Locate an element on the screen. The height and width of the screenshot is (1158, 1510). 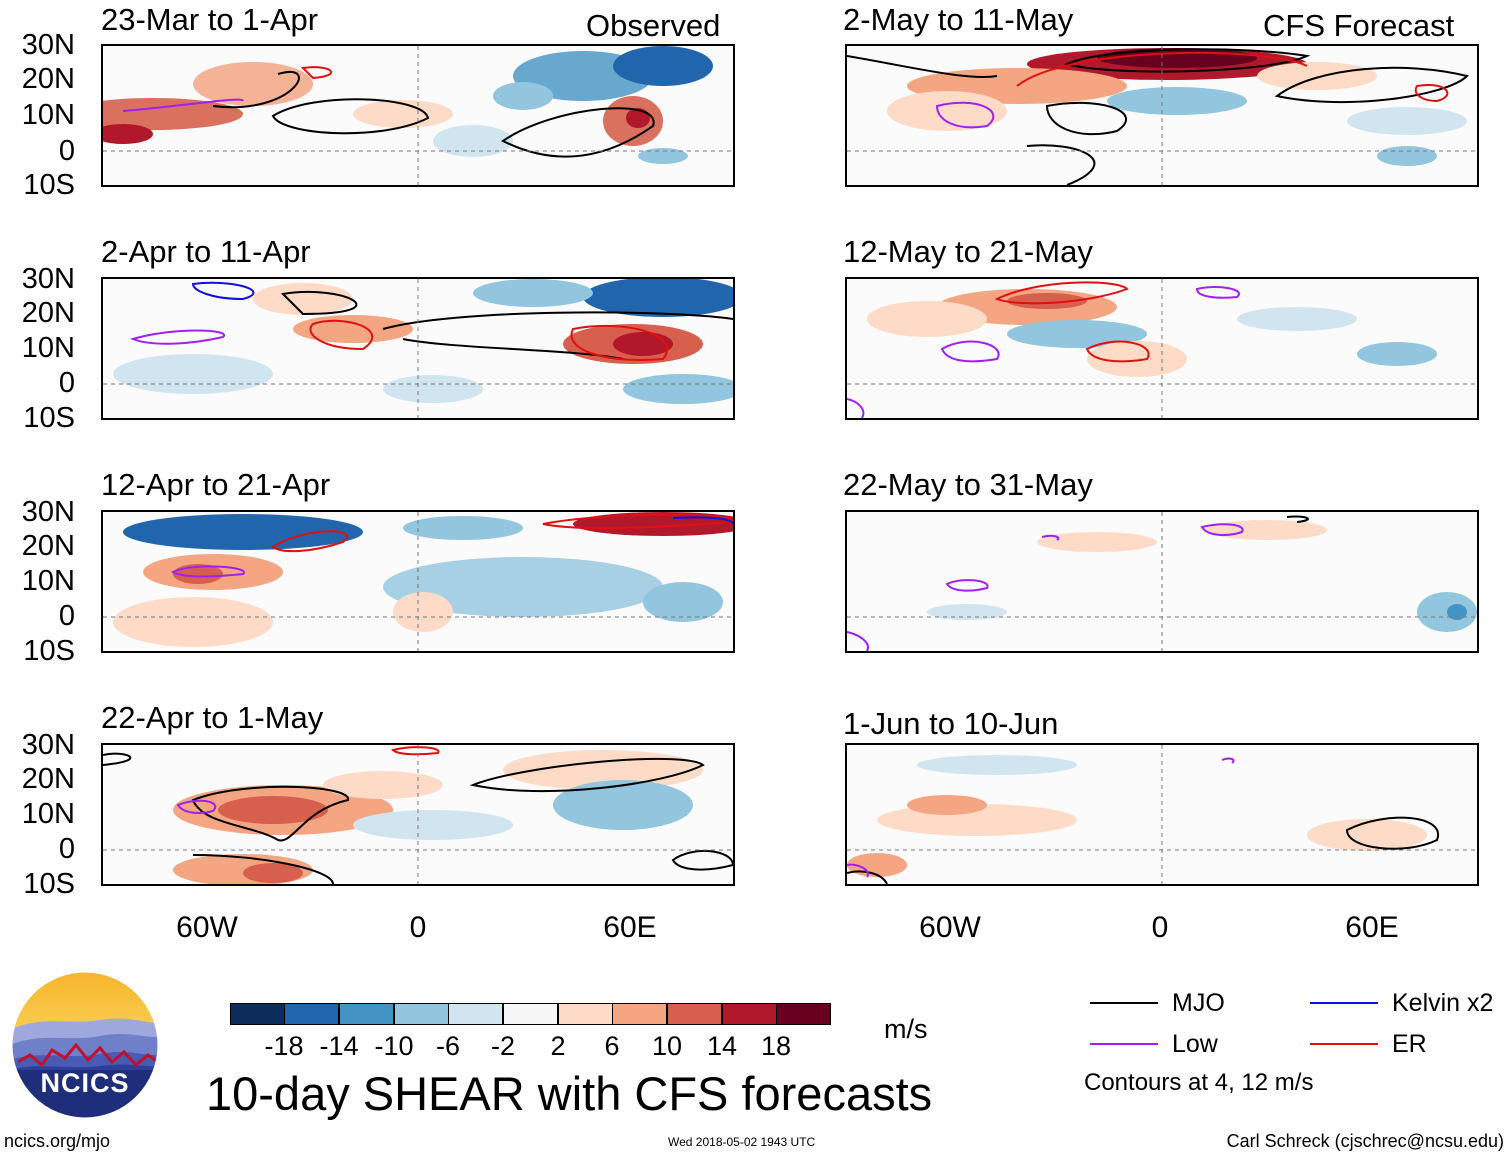
main-title: 10-day SHEAR with CFS forecasts is located at coordinates (569, 1093).